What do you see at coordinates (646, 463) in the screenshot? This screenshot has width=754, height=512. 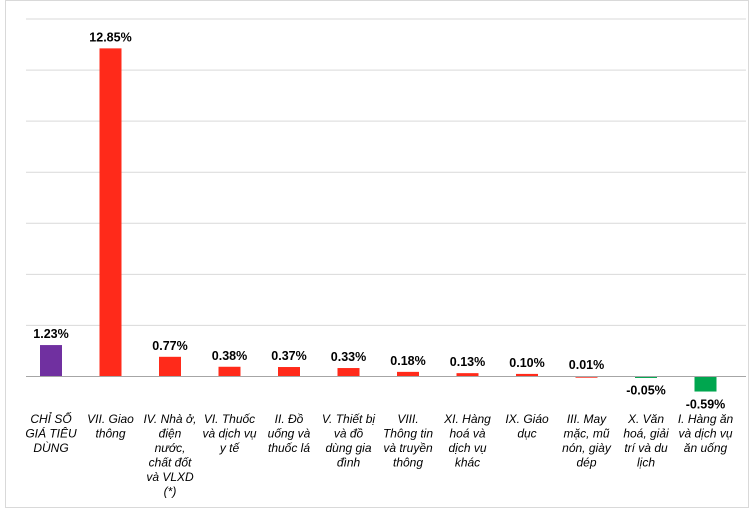 I see `category-label-line: lịch` at bounding box center [646, 463].